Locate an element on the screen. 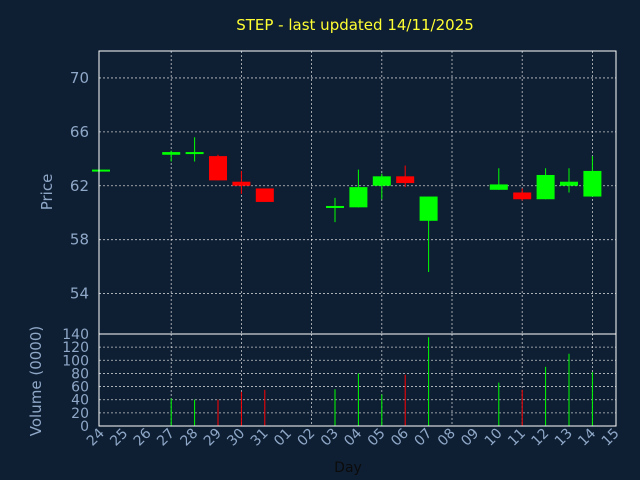 Image resolution: width=640 pixels, height=480 pixels. x-tick-label: 09 is located at coordinates (470, 438).